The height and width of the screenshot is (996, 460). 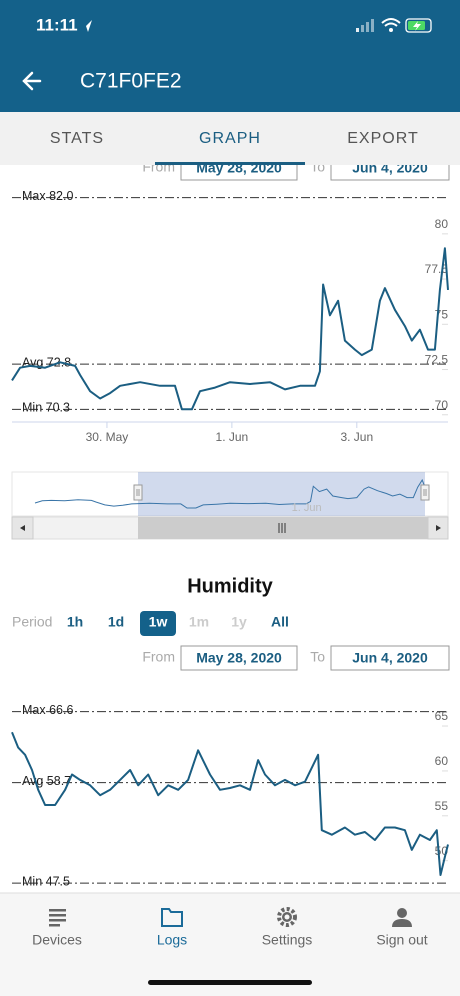 I want to click on signout-icon-head, so click(x=402, y=913).